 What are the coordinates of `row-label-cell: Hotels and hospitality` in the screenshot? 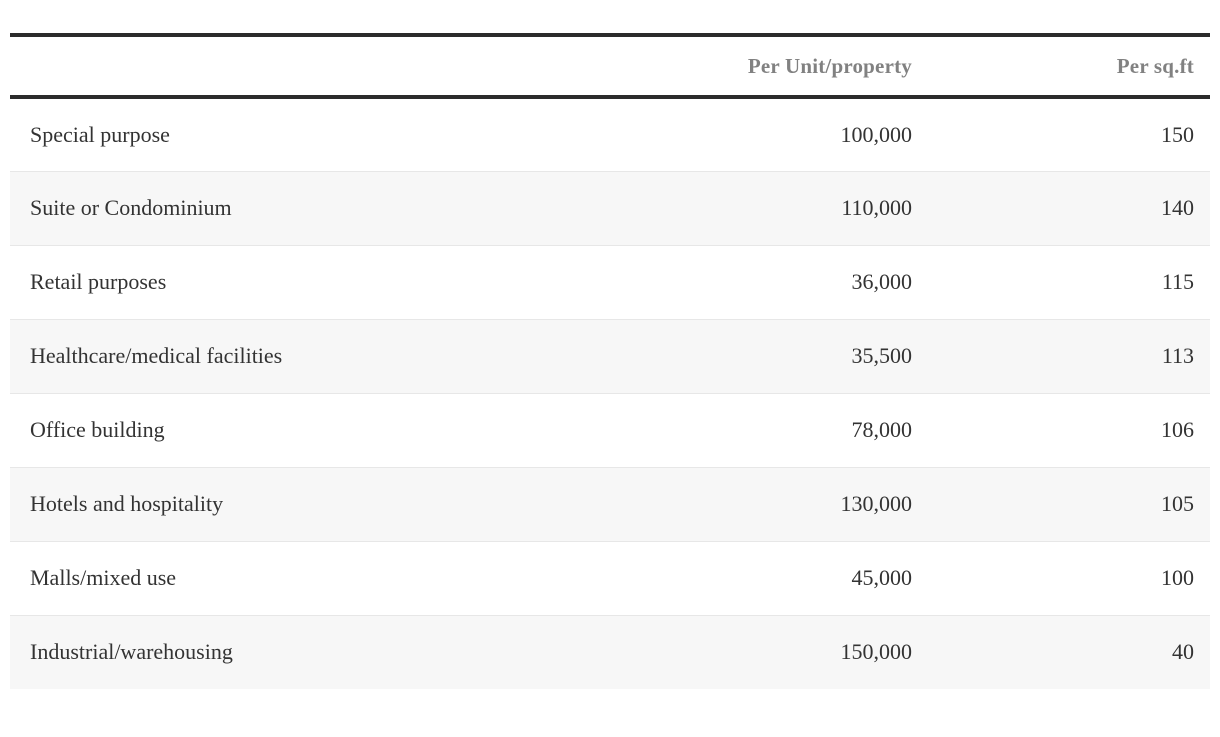 It's located at (127, 503).